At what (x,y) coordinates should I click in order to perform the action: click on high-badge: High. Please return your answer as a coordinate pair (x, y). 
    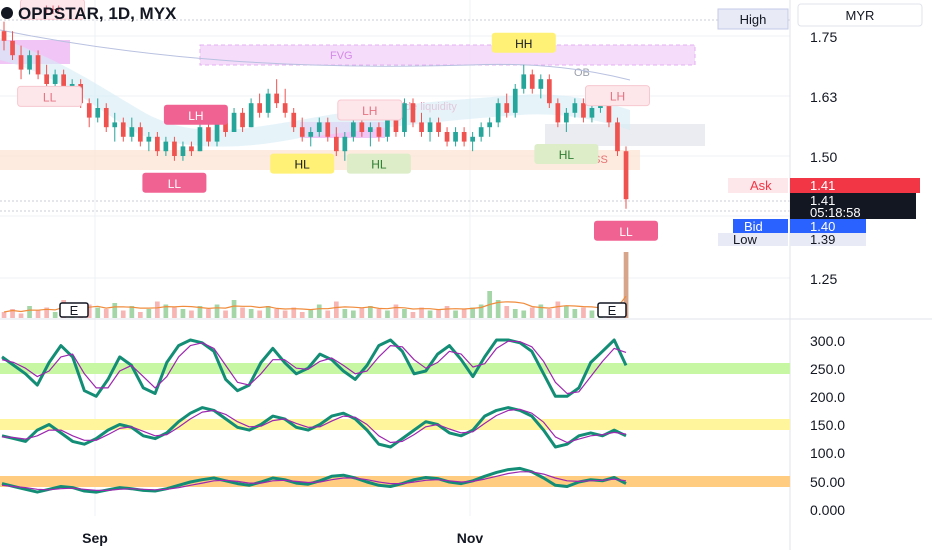
    Looking at the image, I should click on (753, 19).